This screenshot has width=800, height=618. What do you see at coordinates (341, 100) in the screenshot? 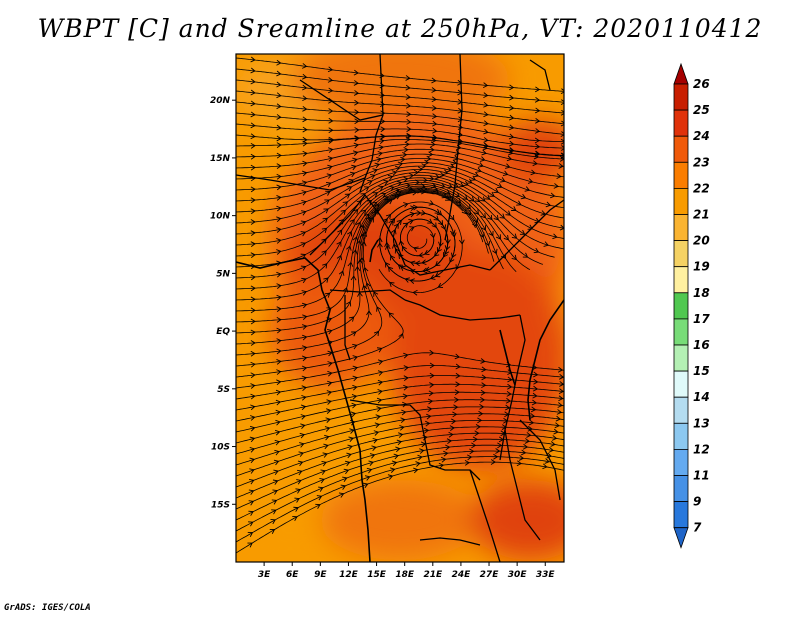
I see `border-algeria-niger` at bounding box center [341, 100].